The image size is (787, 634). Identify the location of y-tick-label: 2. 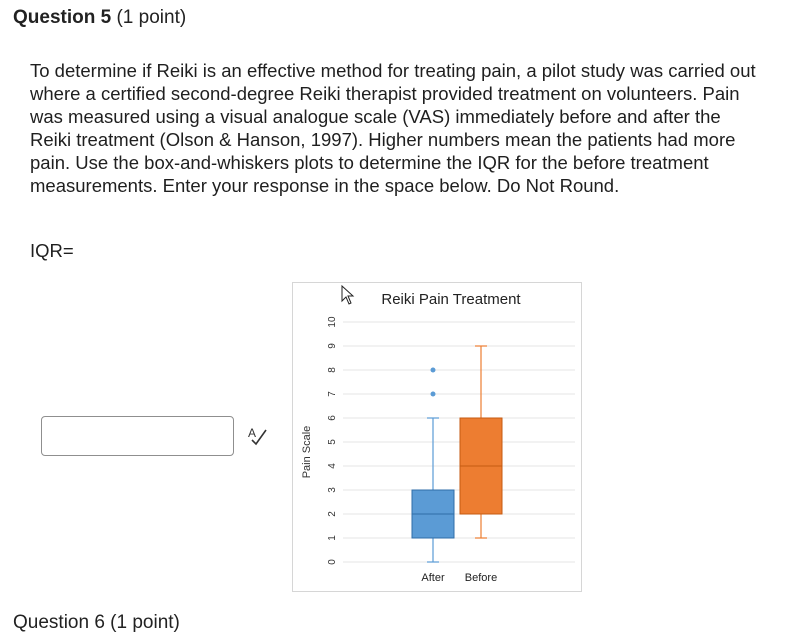
(332, 514).